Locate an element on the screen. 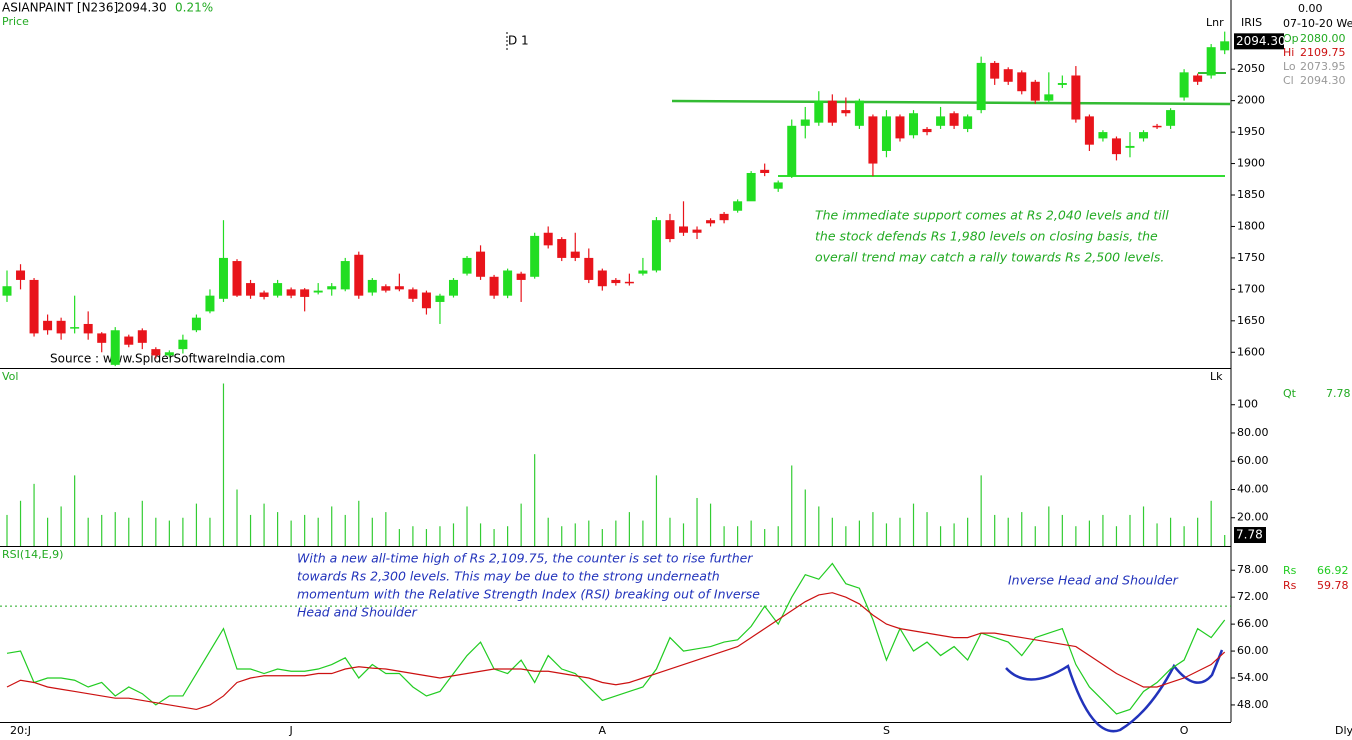  y-tick-label: 80.00 is located at coordinates (1253, 432).